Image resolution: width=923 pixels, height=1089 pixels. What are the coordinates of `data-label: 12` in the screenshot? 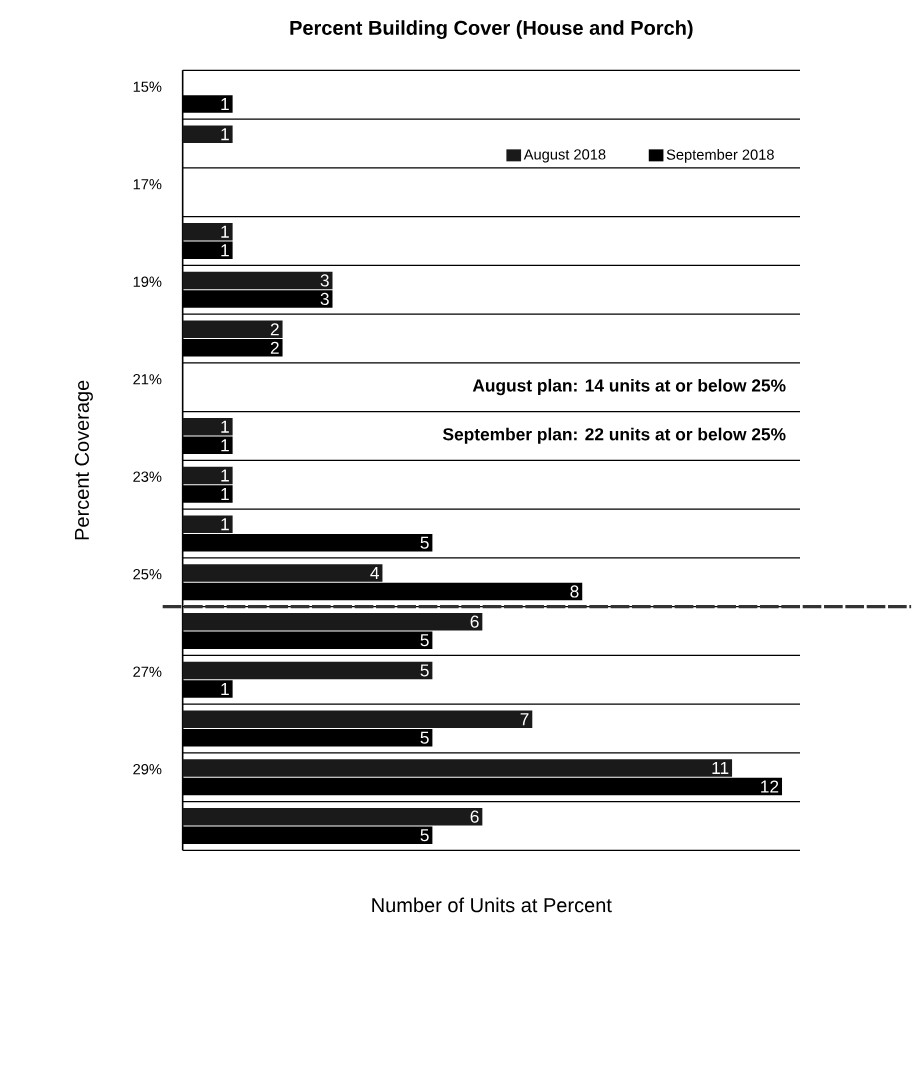 It's located at (770, 786).